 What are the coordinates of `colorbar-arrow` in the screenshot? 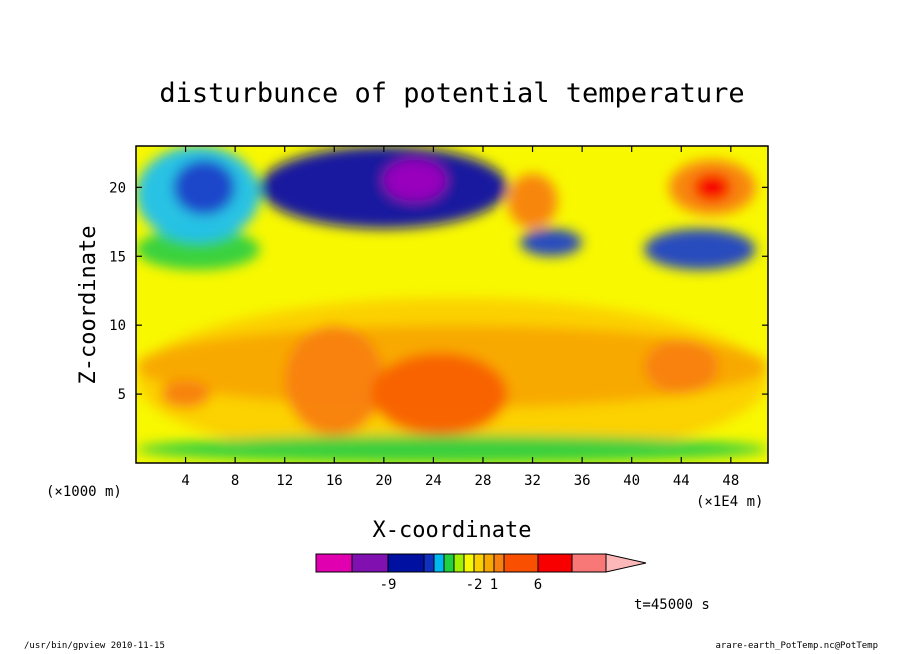 It's located at (626, 563).